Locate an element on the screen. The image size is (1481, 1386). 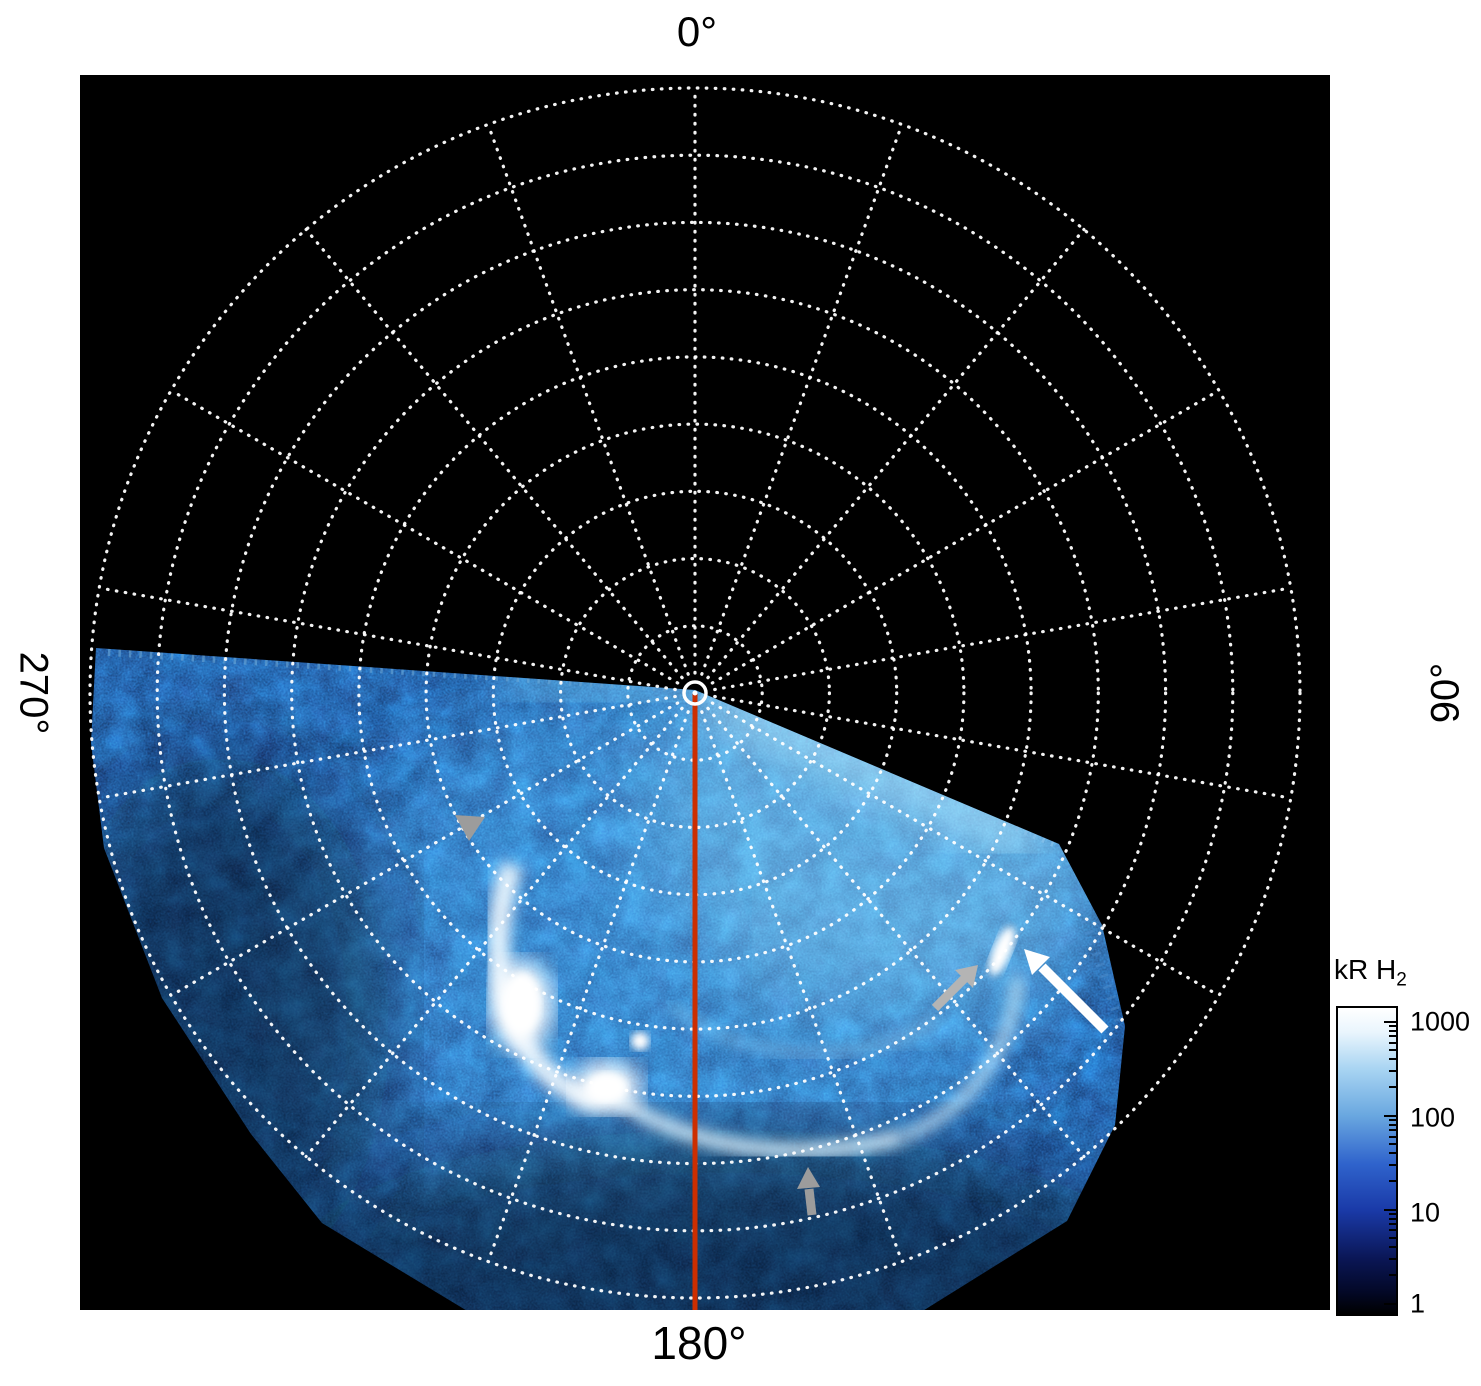
main-oval-arc-south is located at coordinates (753, 1122).